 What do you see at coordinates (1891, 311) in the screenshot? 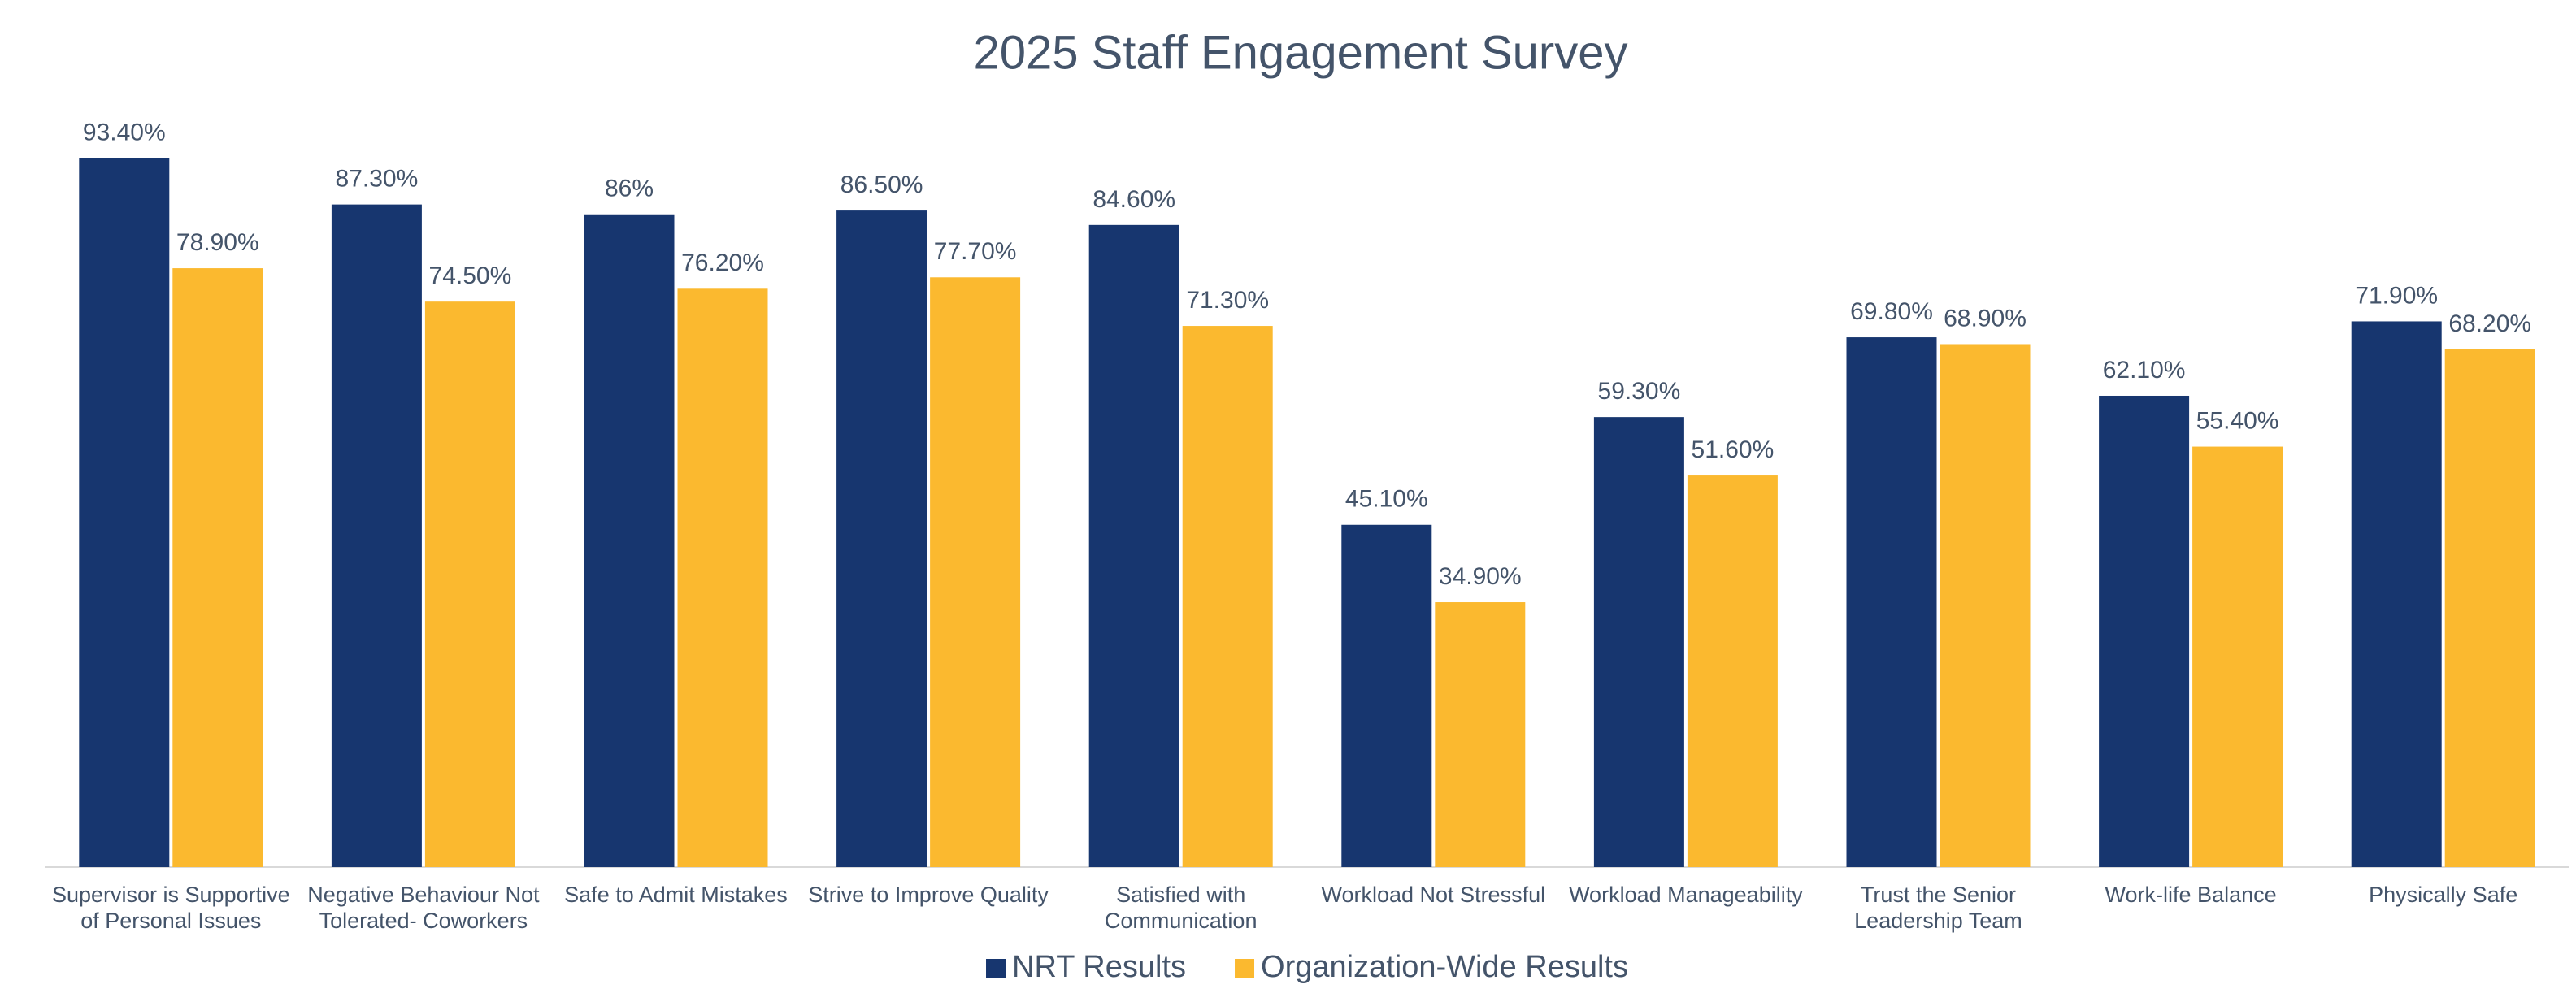
I see `value-label: 69.80%` at bounding box center [1891, 311].